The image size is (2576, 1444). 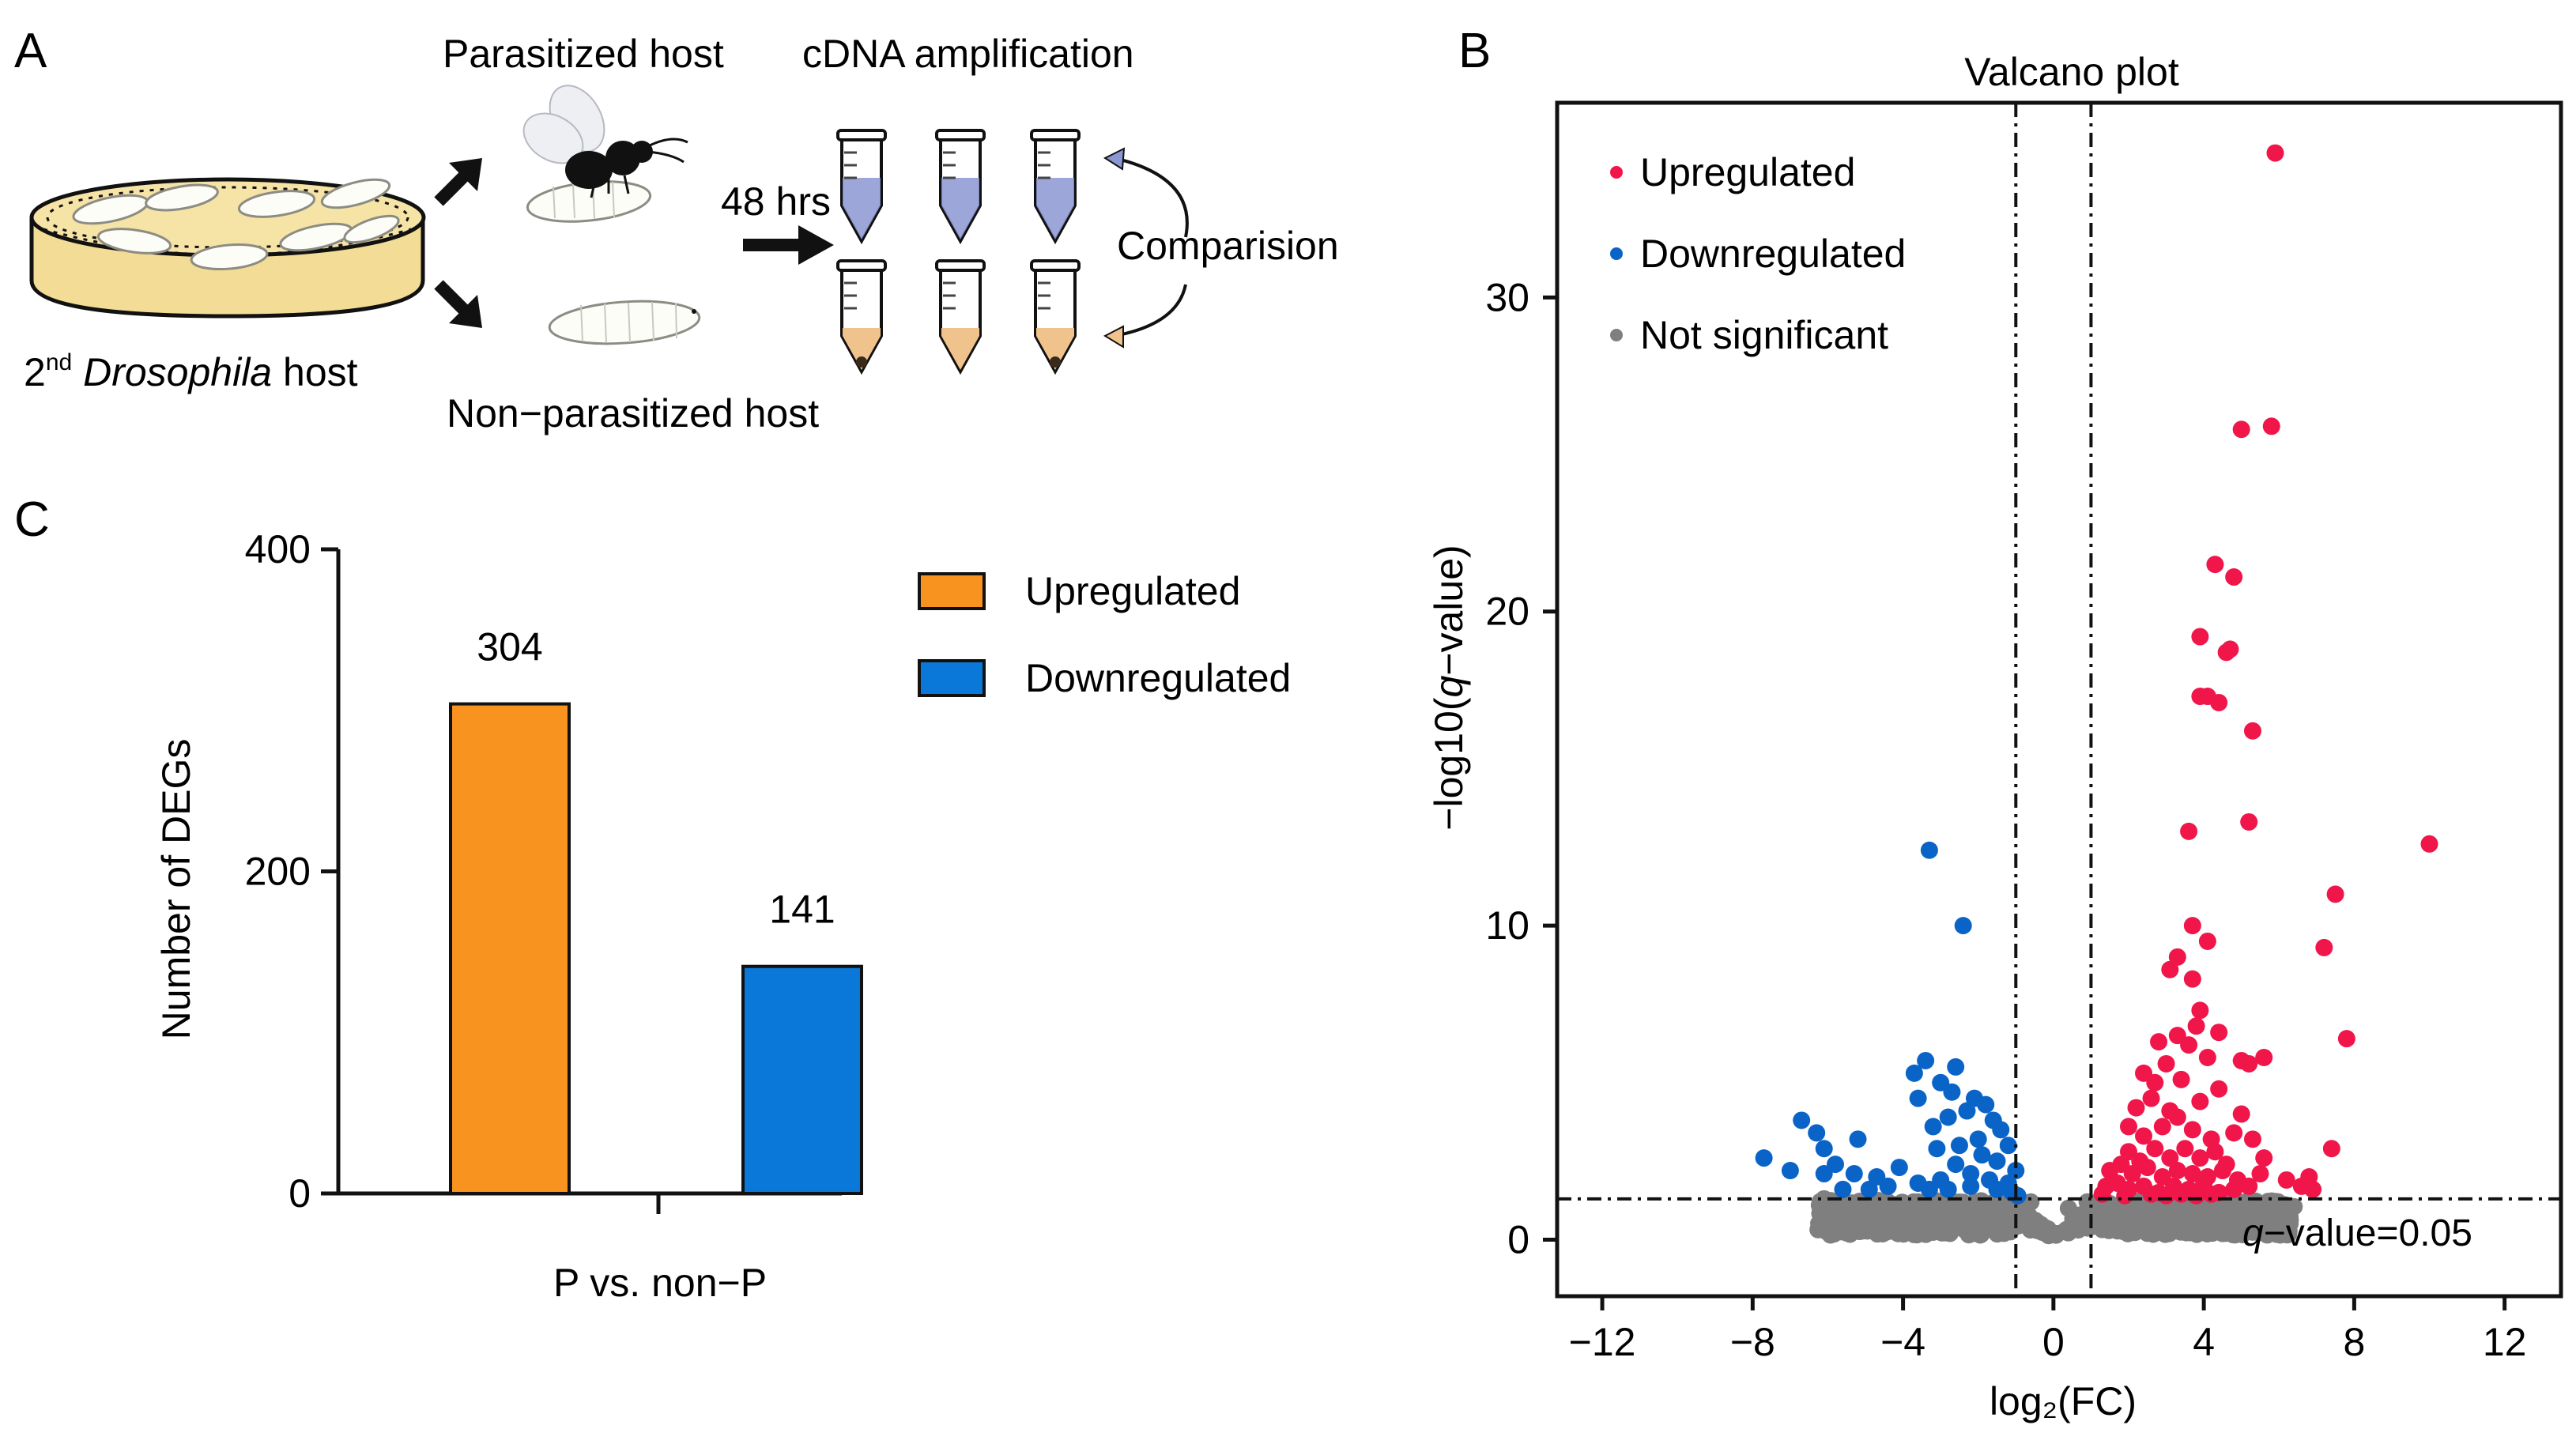 I want to click on panel-a: A 2nd Drosophila host, so click(x=676, y=229).